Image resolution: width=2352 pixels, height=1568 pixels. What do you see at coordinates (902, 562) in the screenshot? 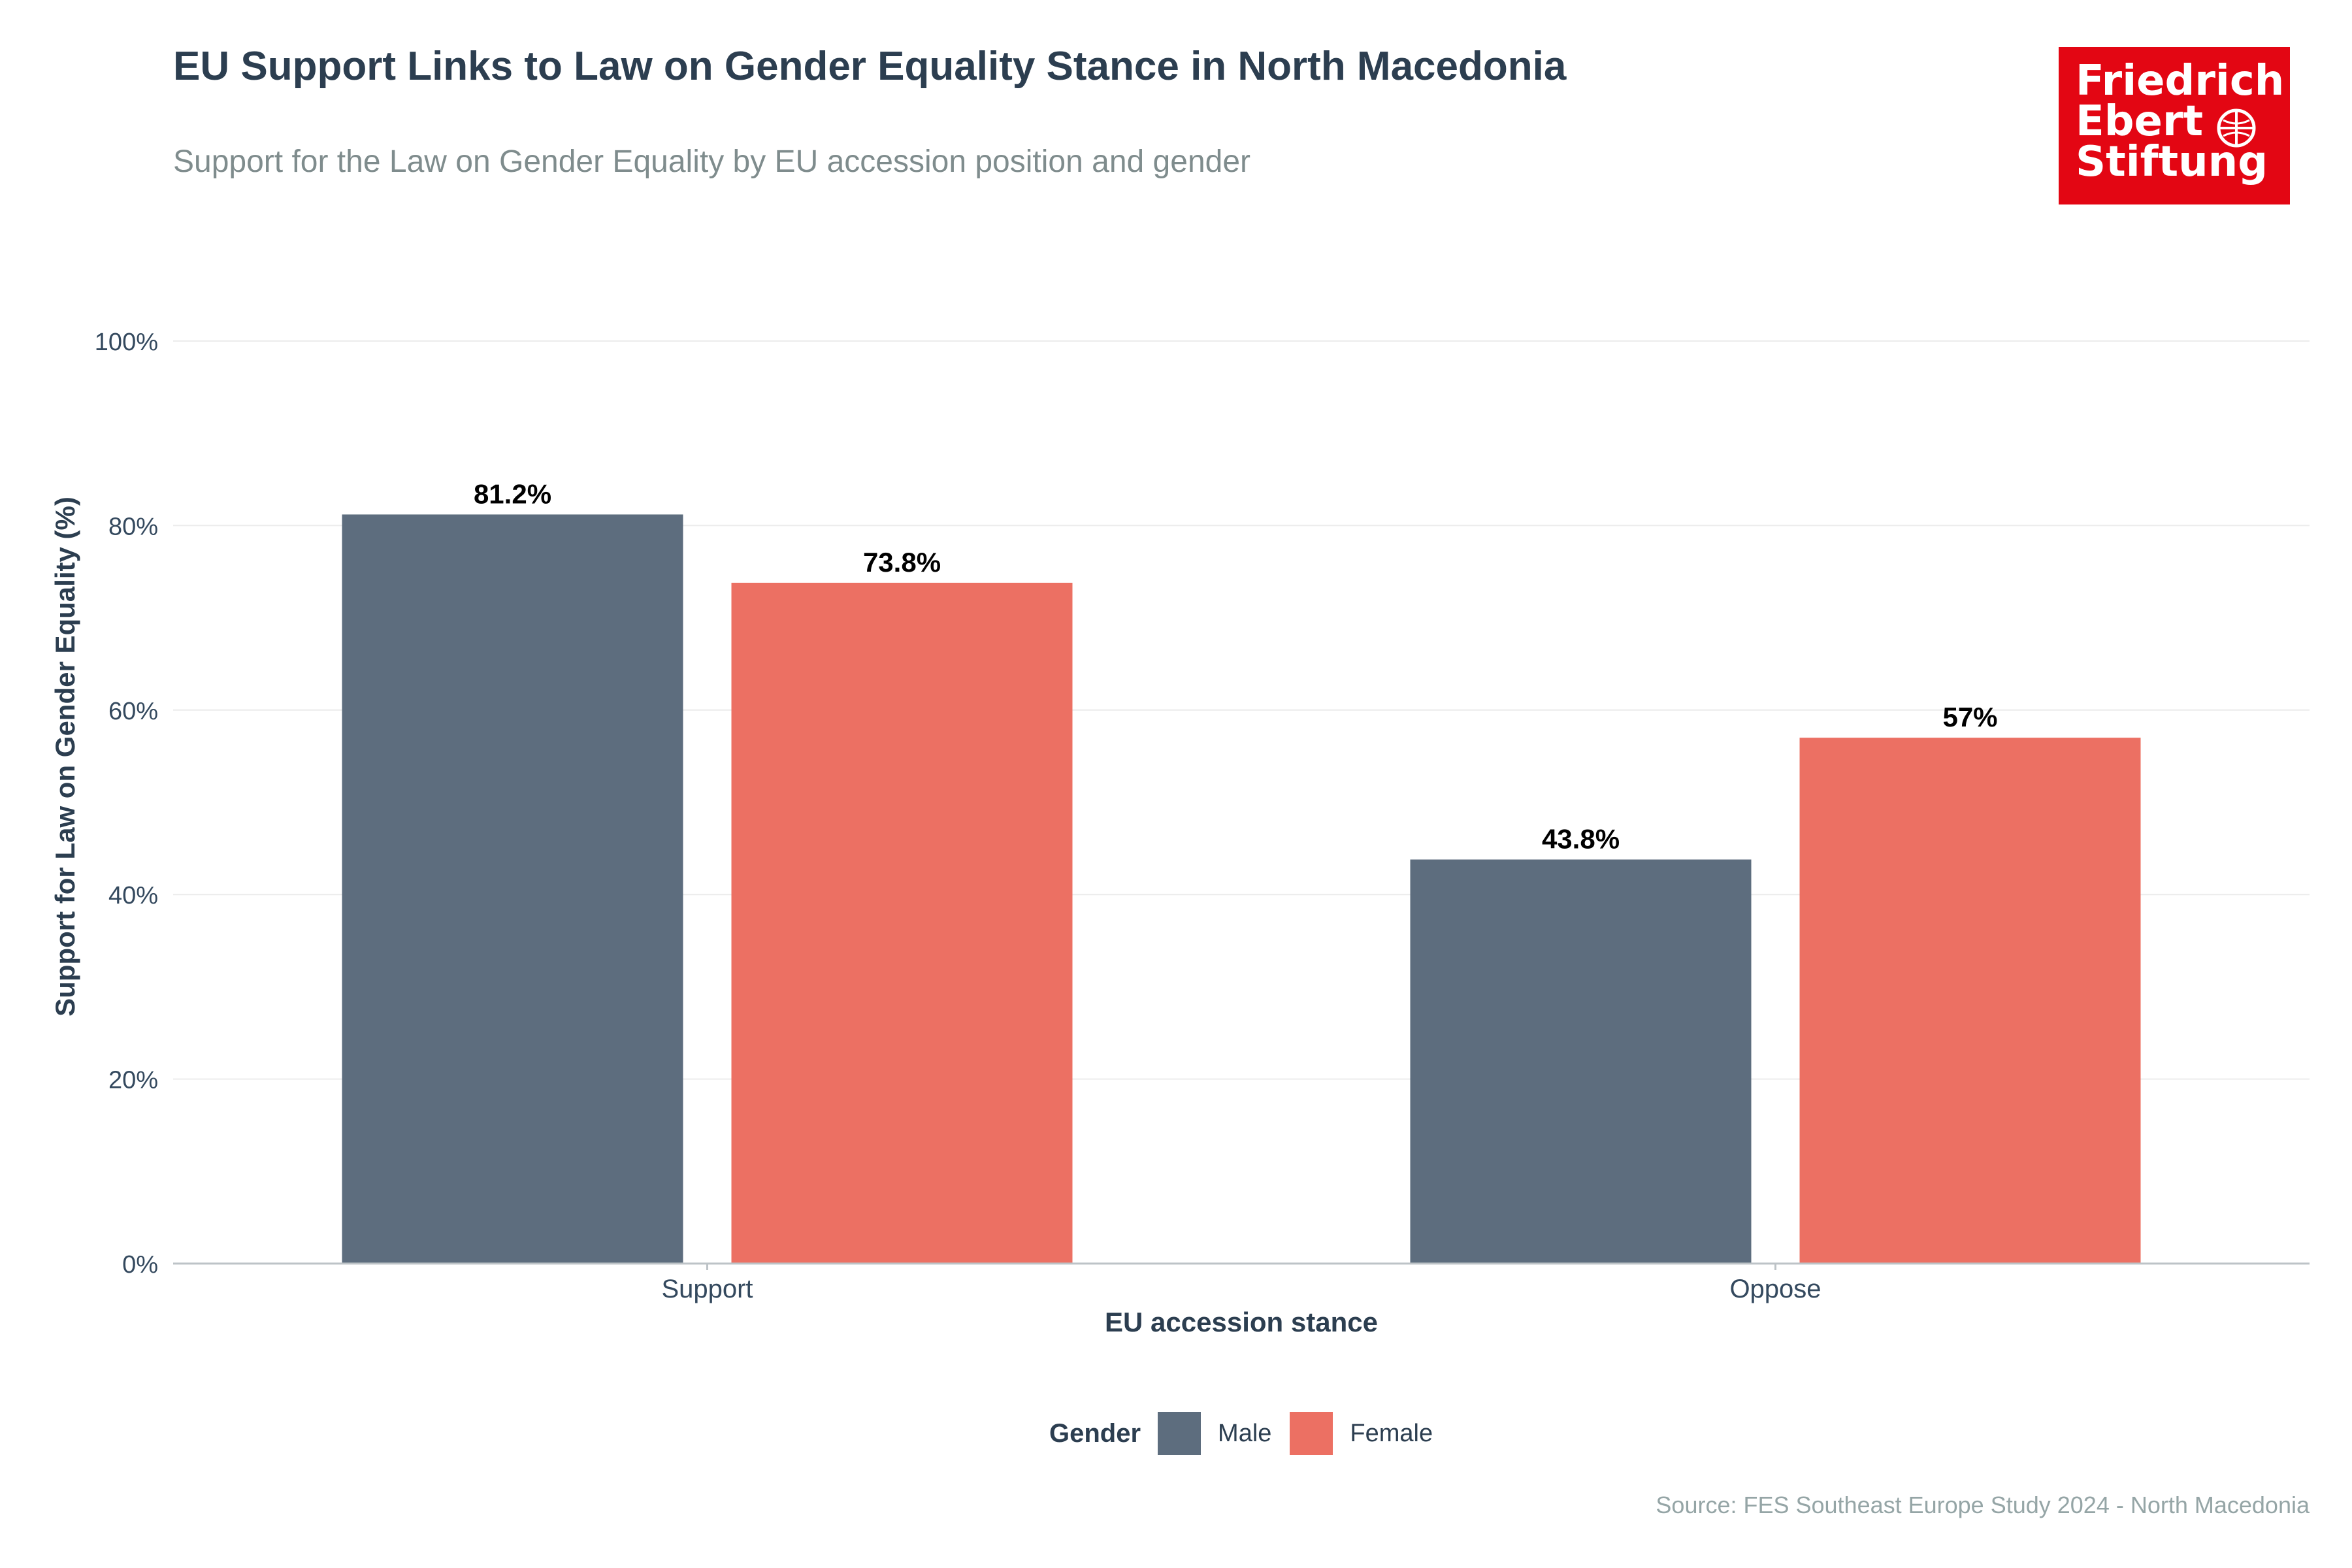
I see `data-label: 73.8%` at bounding box center [902, 562].